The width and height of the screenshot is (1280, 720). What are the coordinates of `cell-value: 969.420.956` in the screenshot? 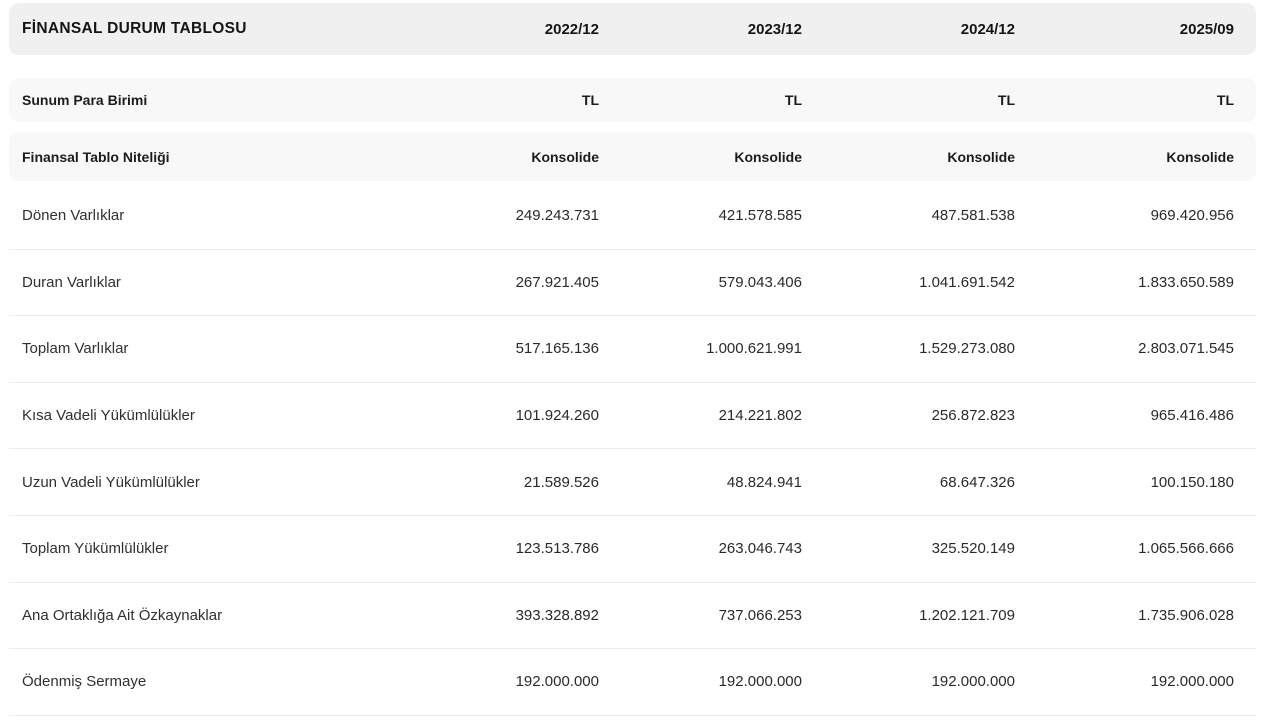 It's located at (1192, 216).